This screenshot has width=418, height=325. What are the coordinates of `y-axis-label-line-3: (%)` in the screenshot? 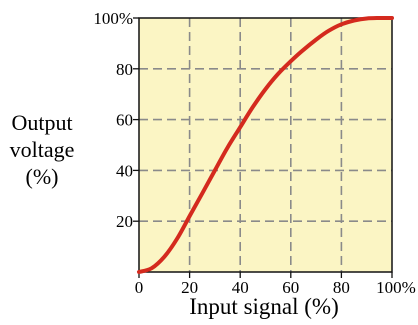 It's located at (42, 176).